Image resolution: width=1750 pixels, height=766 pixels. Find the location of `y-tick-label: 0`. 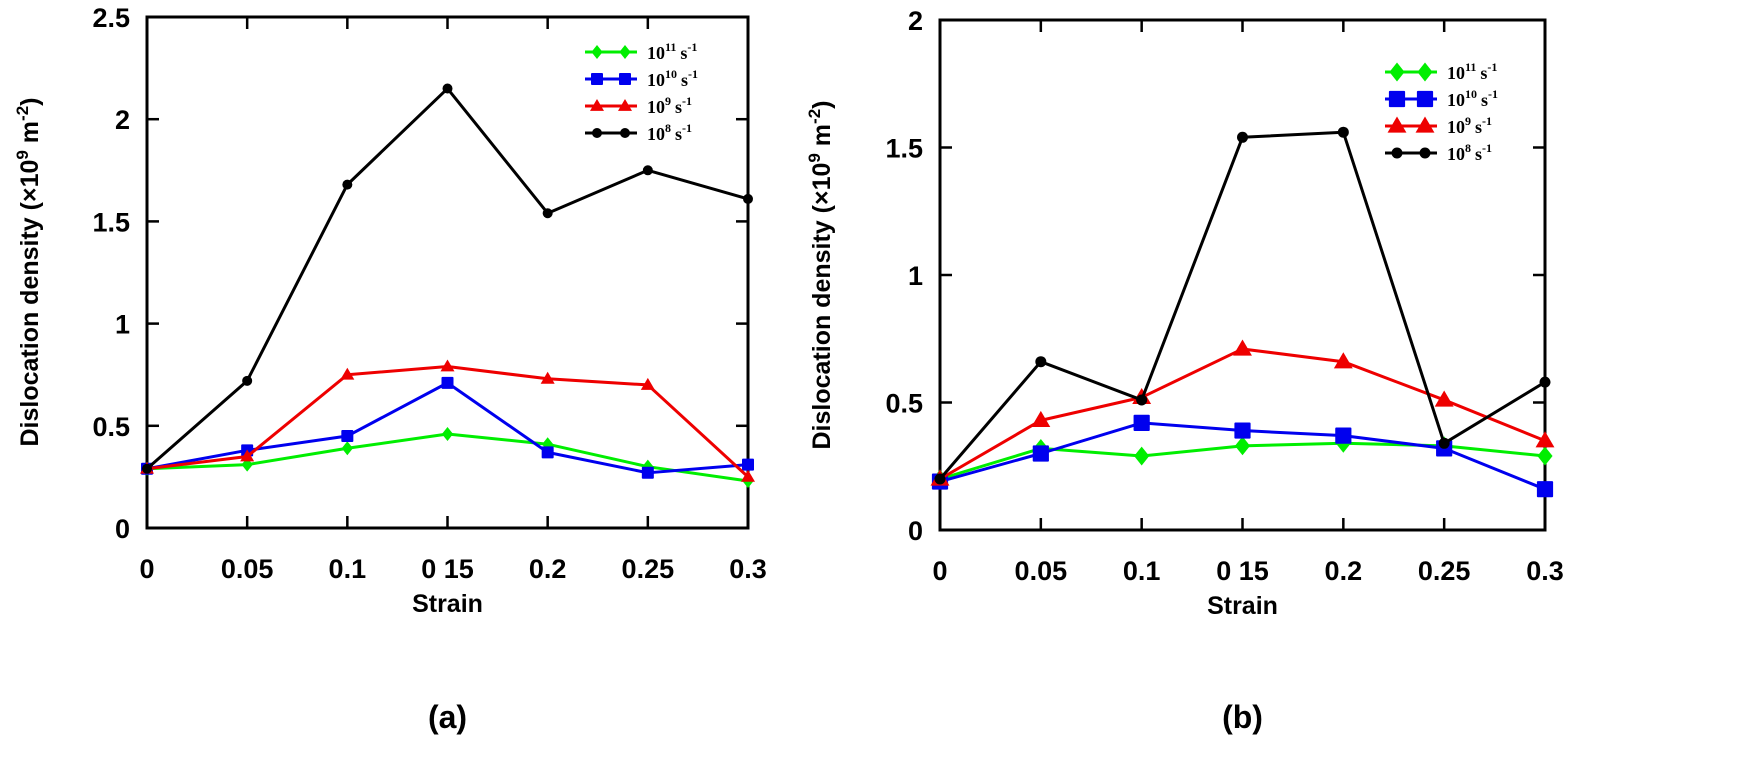

y-tick-label: 0 is located at coordinates (122, 529).